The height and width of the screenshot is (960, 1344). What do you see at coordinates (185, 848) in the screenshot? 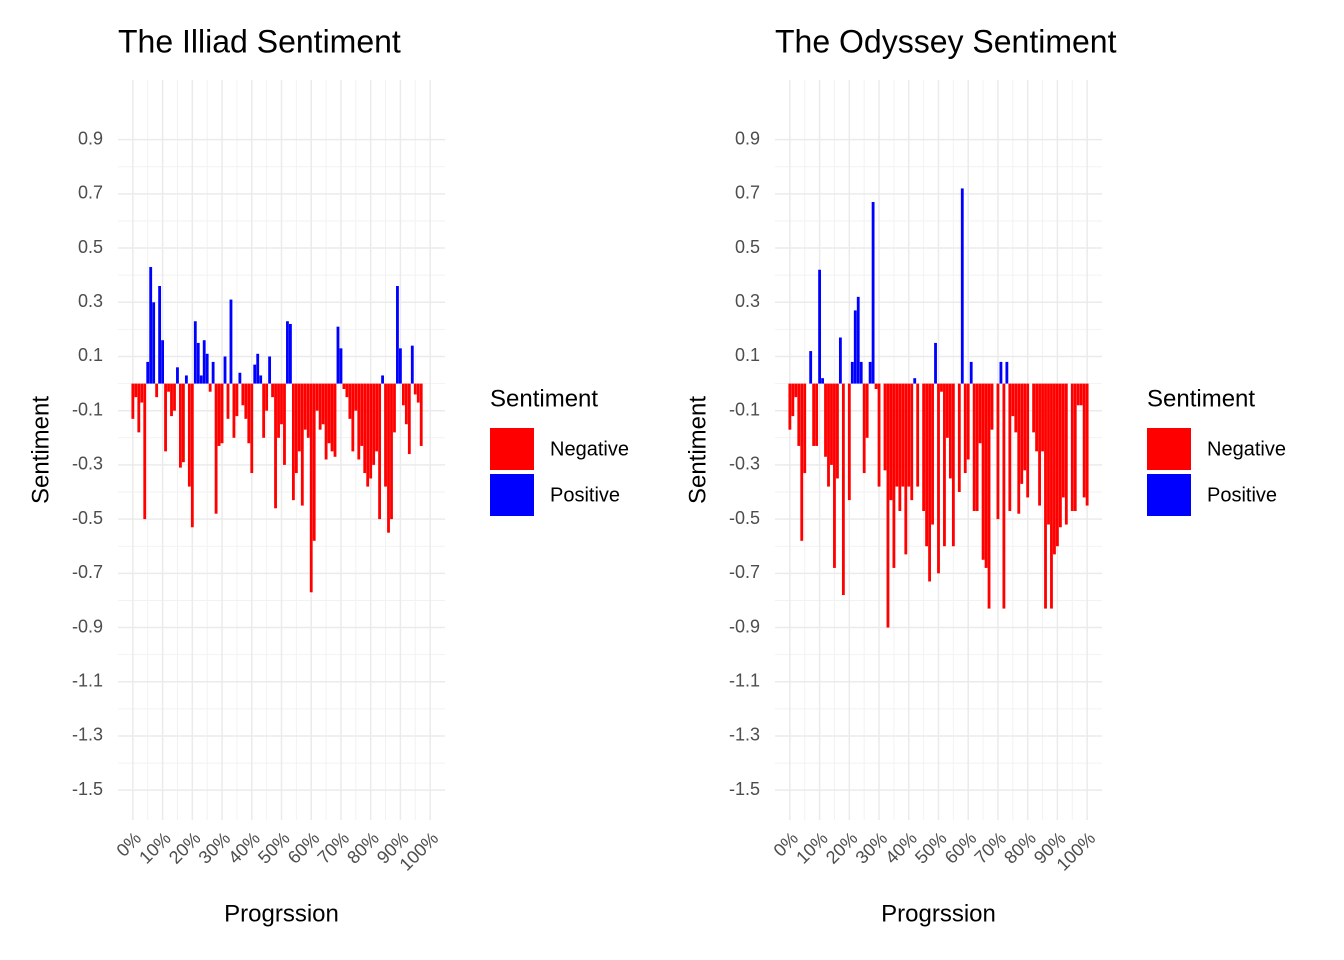
I see `x-tick-label: 20%` at bounding box center [185, 848].